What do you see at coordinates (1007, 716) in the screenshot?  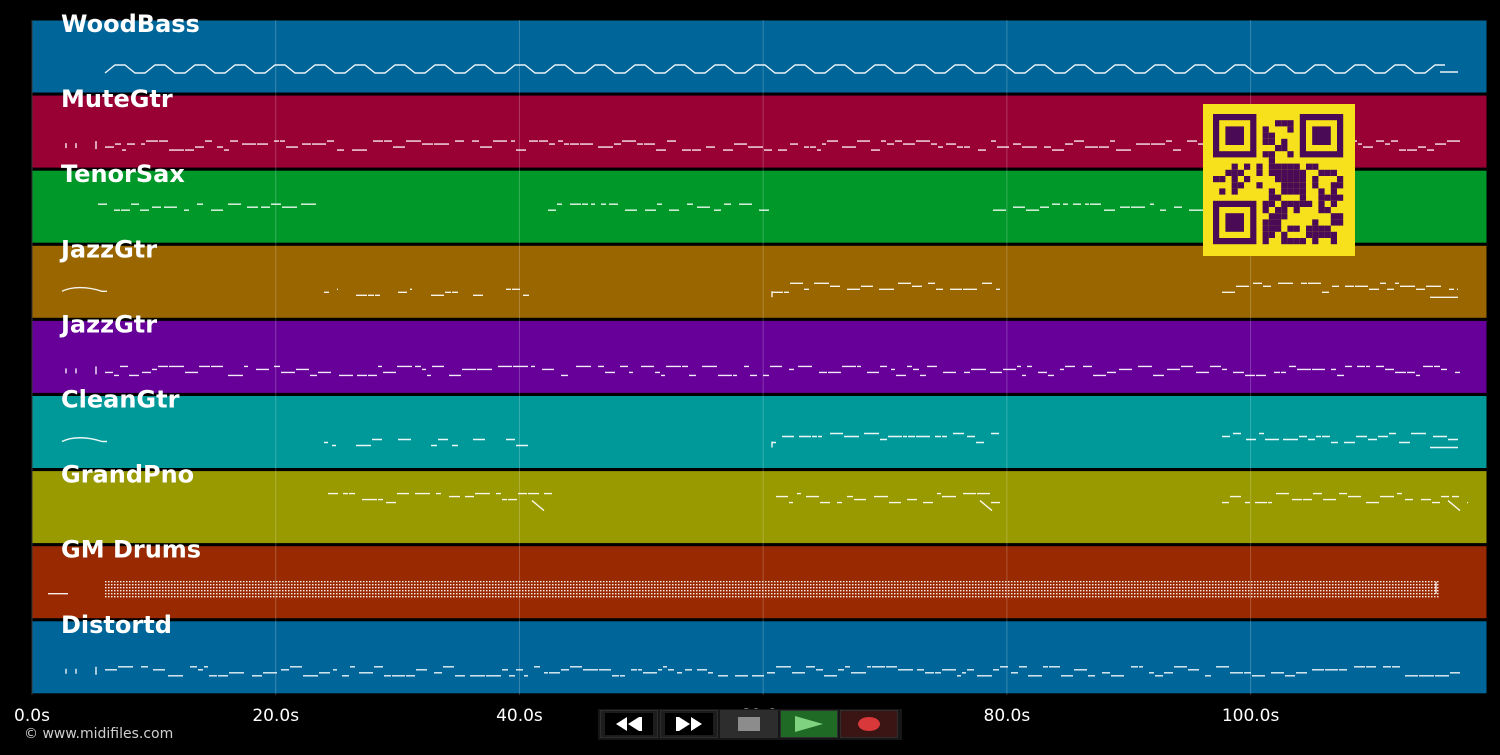 I see `time-tick-label: 80.0s` at bounding box center [1007, 716].